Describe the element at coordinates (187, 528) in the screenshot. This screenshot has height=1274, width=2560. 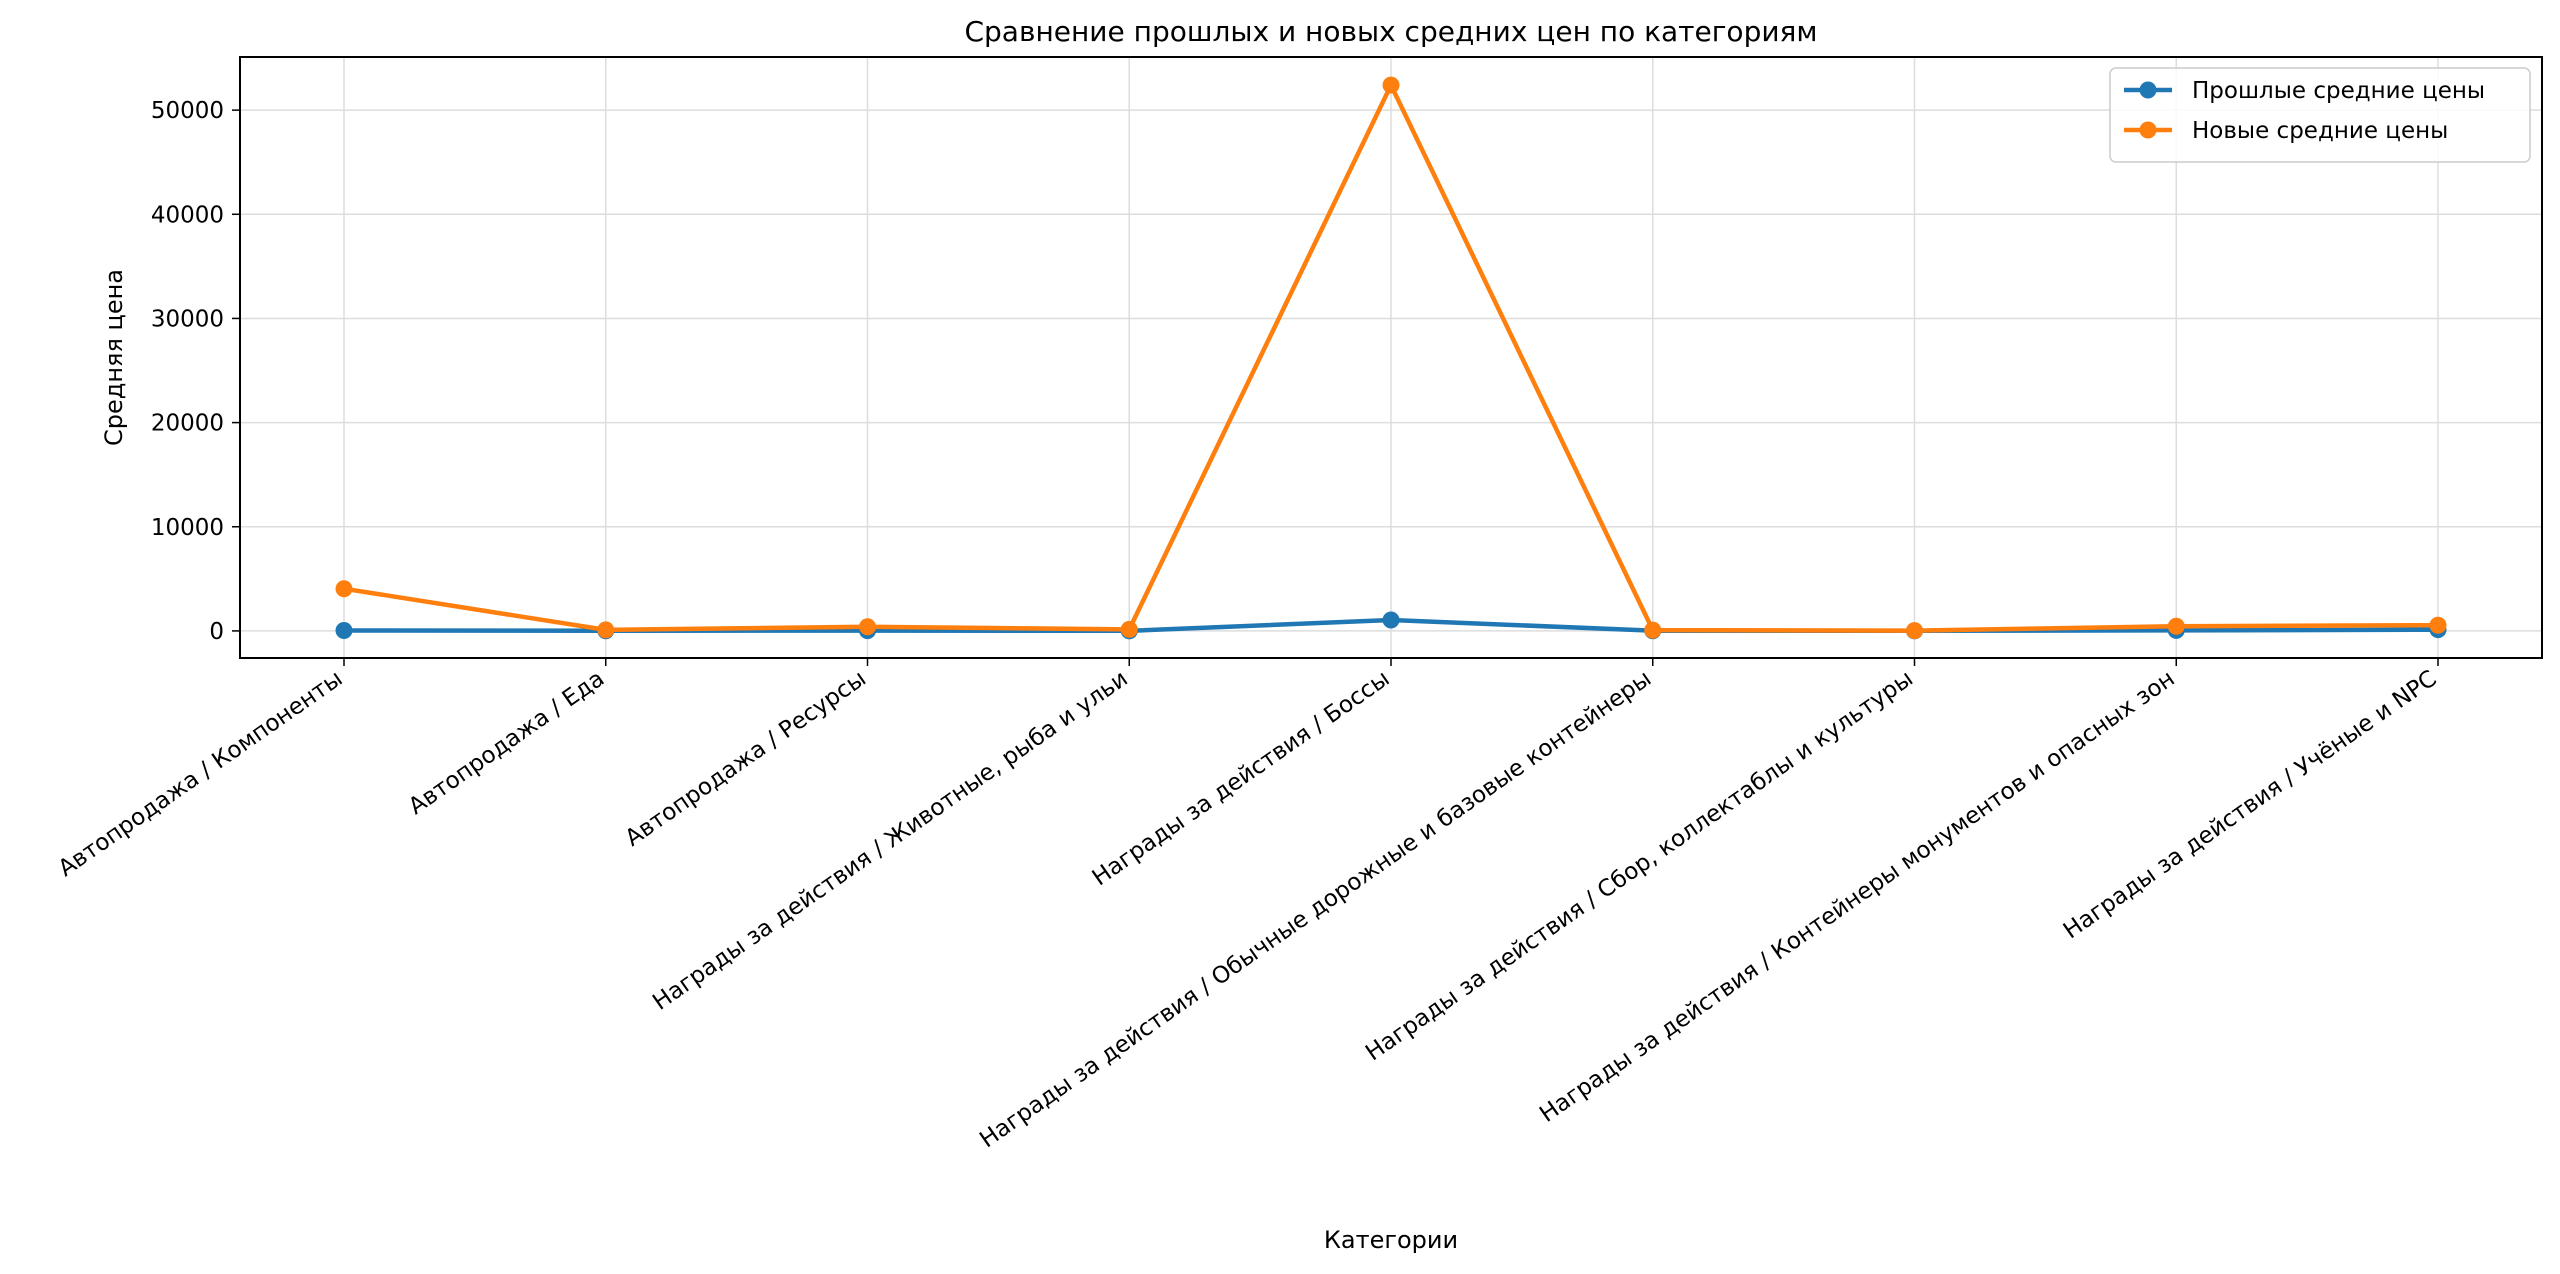
I see `y-tick-label: 10000` at that location.